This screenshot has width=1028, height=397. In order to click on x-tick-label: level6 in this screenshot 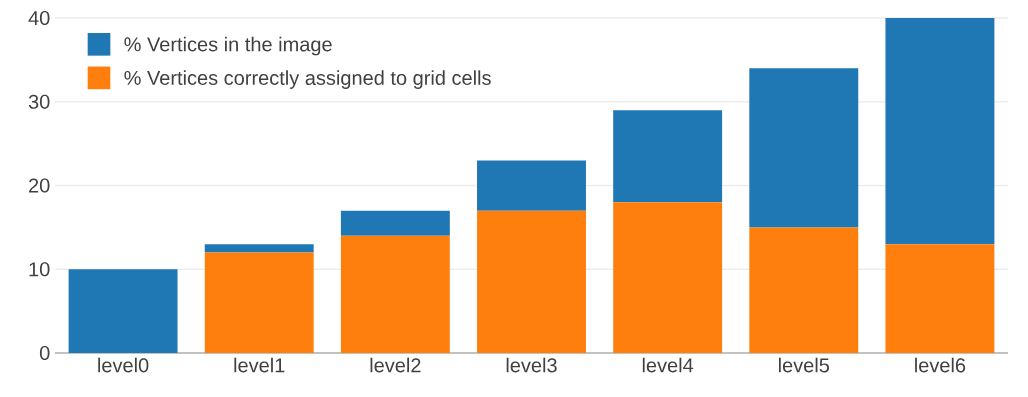, I will do `click(940, 365)`.